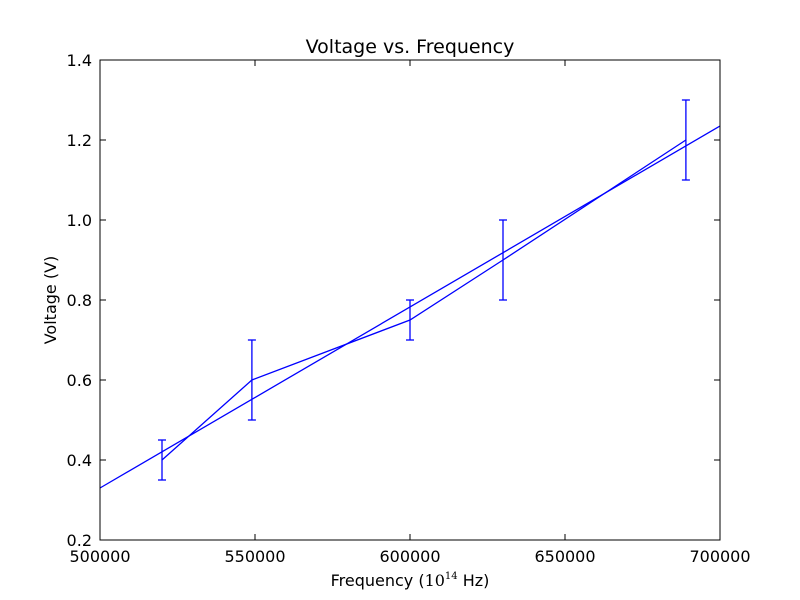  Describe the element at coordinates (79, 460) in the screenshot. I see `y-tick-label: 0.4` at that location.